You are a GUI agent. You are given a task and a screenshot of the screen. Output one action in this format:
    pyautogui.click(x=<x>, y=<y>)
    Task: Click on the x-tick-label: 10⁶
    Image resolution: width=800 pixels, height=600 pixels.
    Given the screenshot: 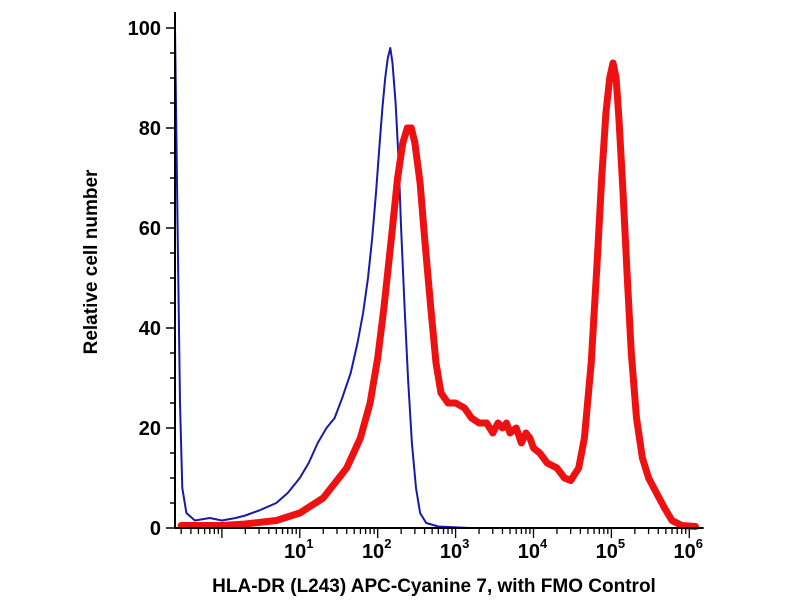 What is the action you would take?
    pyautogui.click(x=688, y=549)
    